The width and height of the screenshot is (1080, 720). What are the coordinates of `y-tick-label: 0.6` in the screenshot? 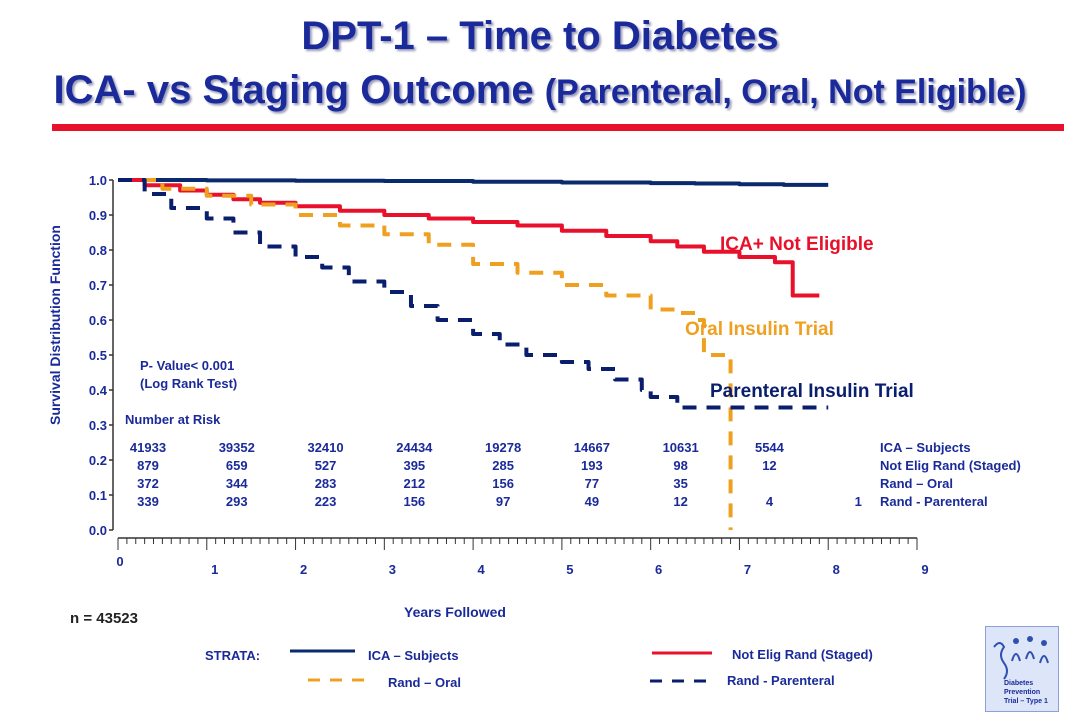 It's located at (98, 320).